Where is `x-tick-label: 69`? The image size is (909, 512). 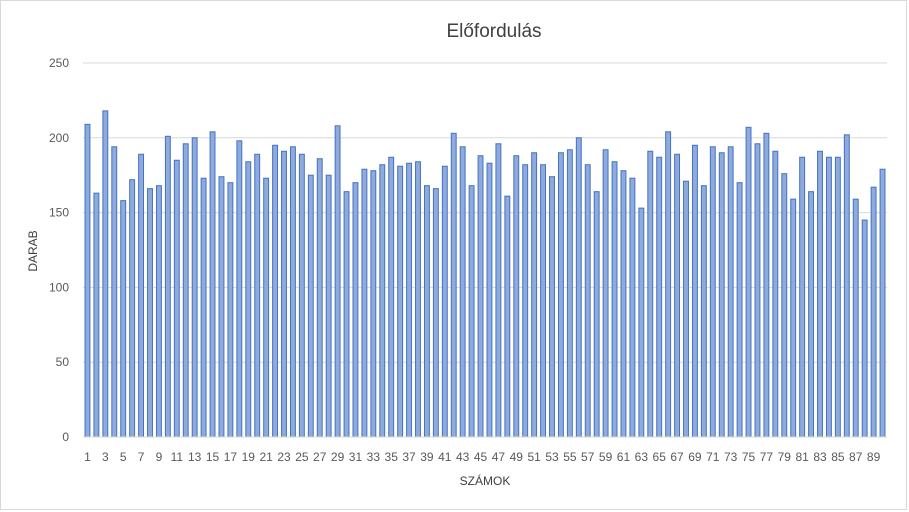
x-tick-label: 69 is located at coordinates (695, 457).